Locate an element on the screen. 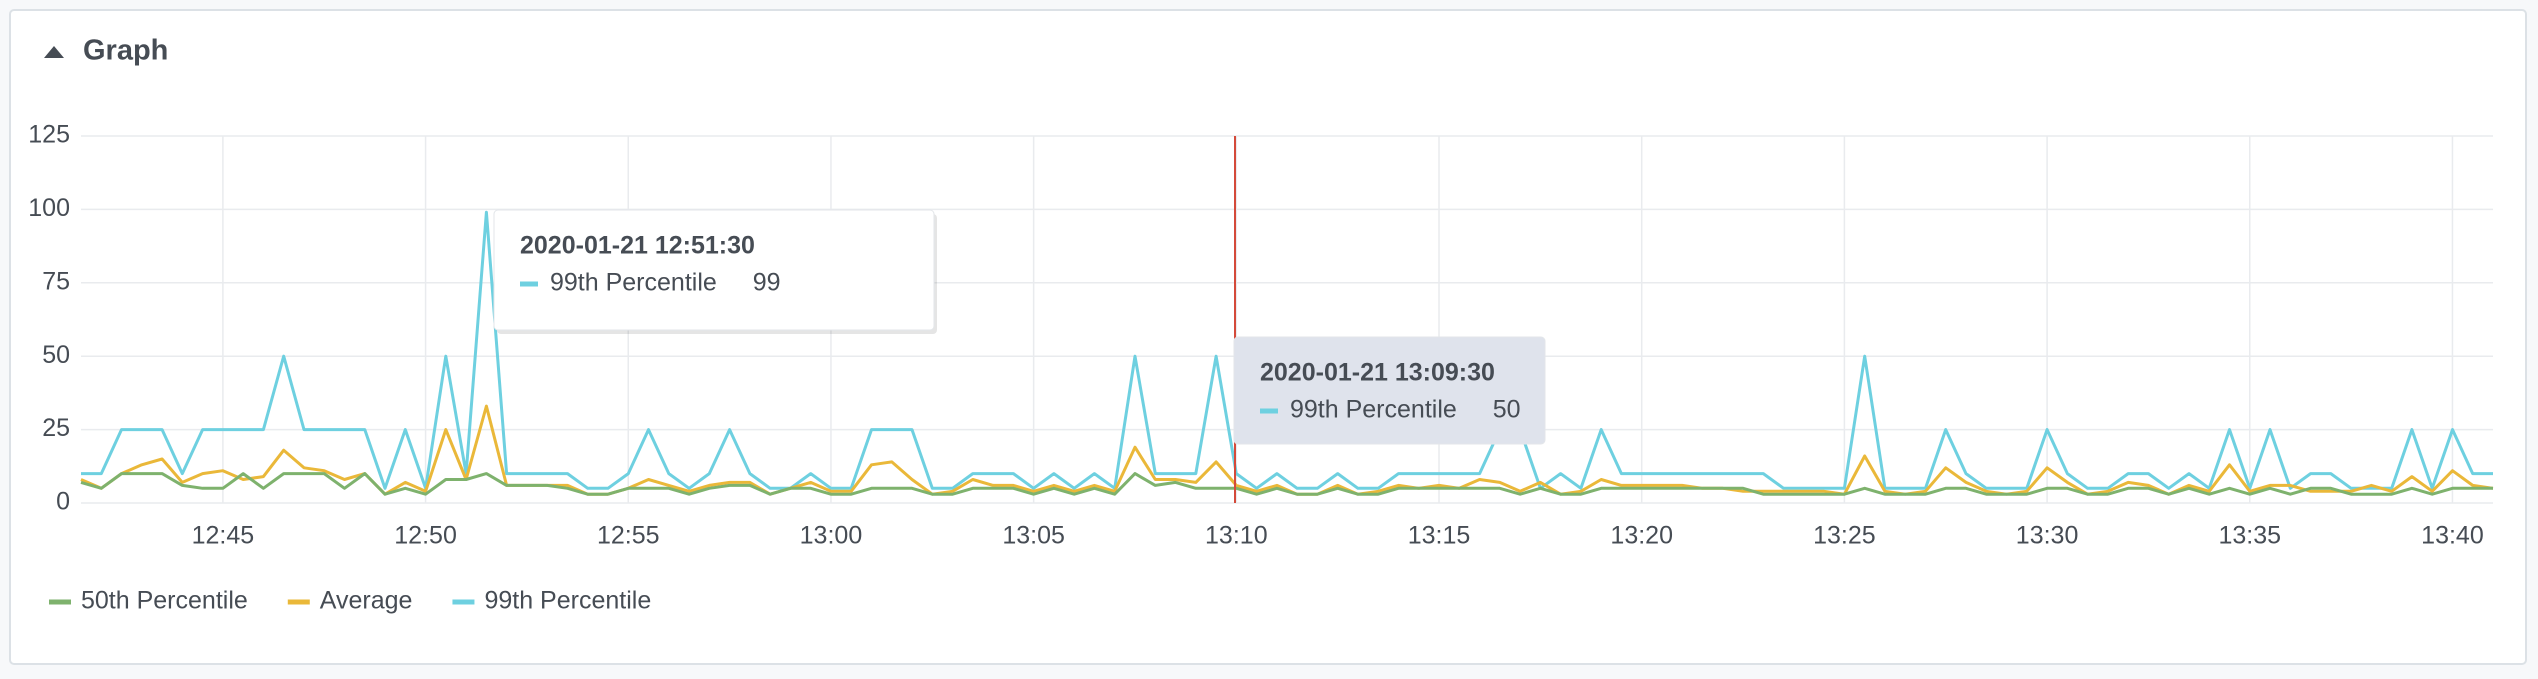 The height and width of the screenshot is (679, 2538). x-tick-label: 13:15 is located at coordinates (1439, 536).